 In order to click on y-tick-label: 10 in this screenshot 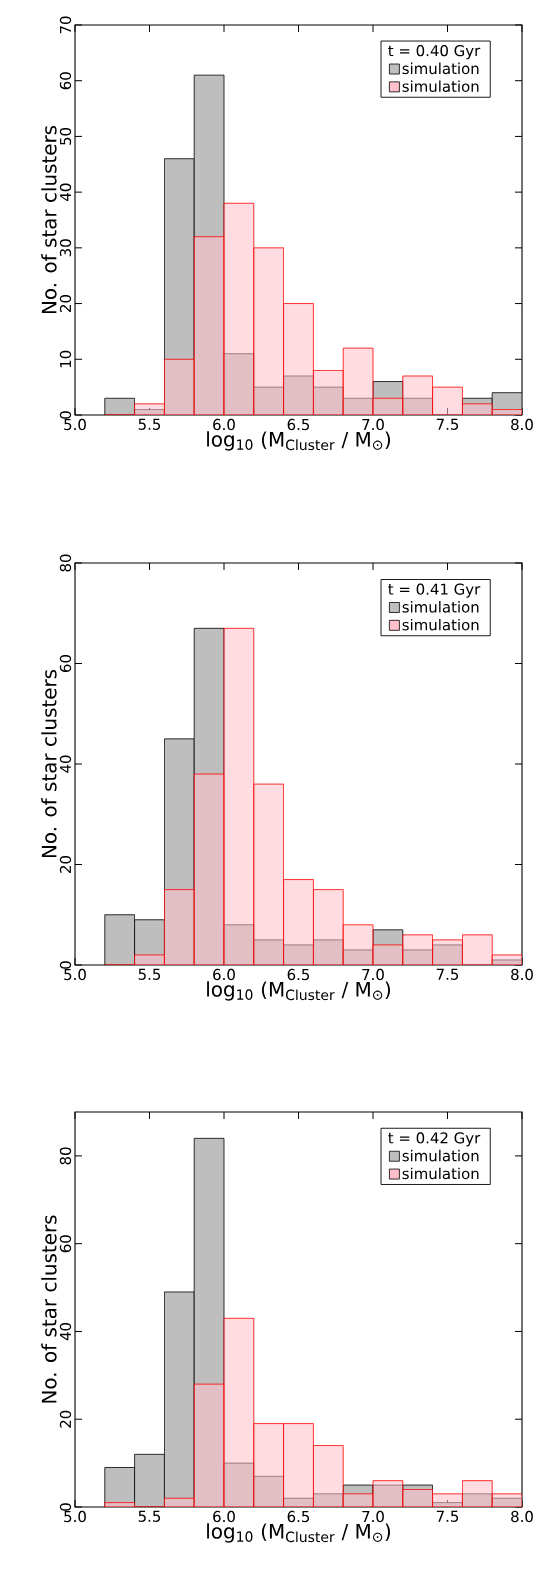, I will do `click(65, 359)`.